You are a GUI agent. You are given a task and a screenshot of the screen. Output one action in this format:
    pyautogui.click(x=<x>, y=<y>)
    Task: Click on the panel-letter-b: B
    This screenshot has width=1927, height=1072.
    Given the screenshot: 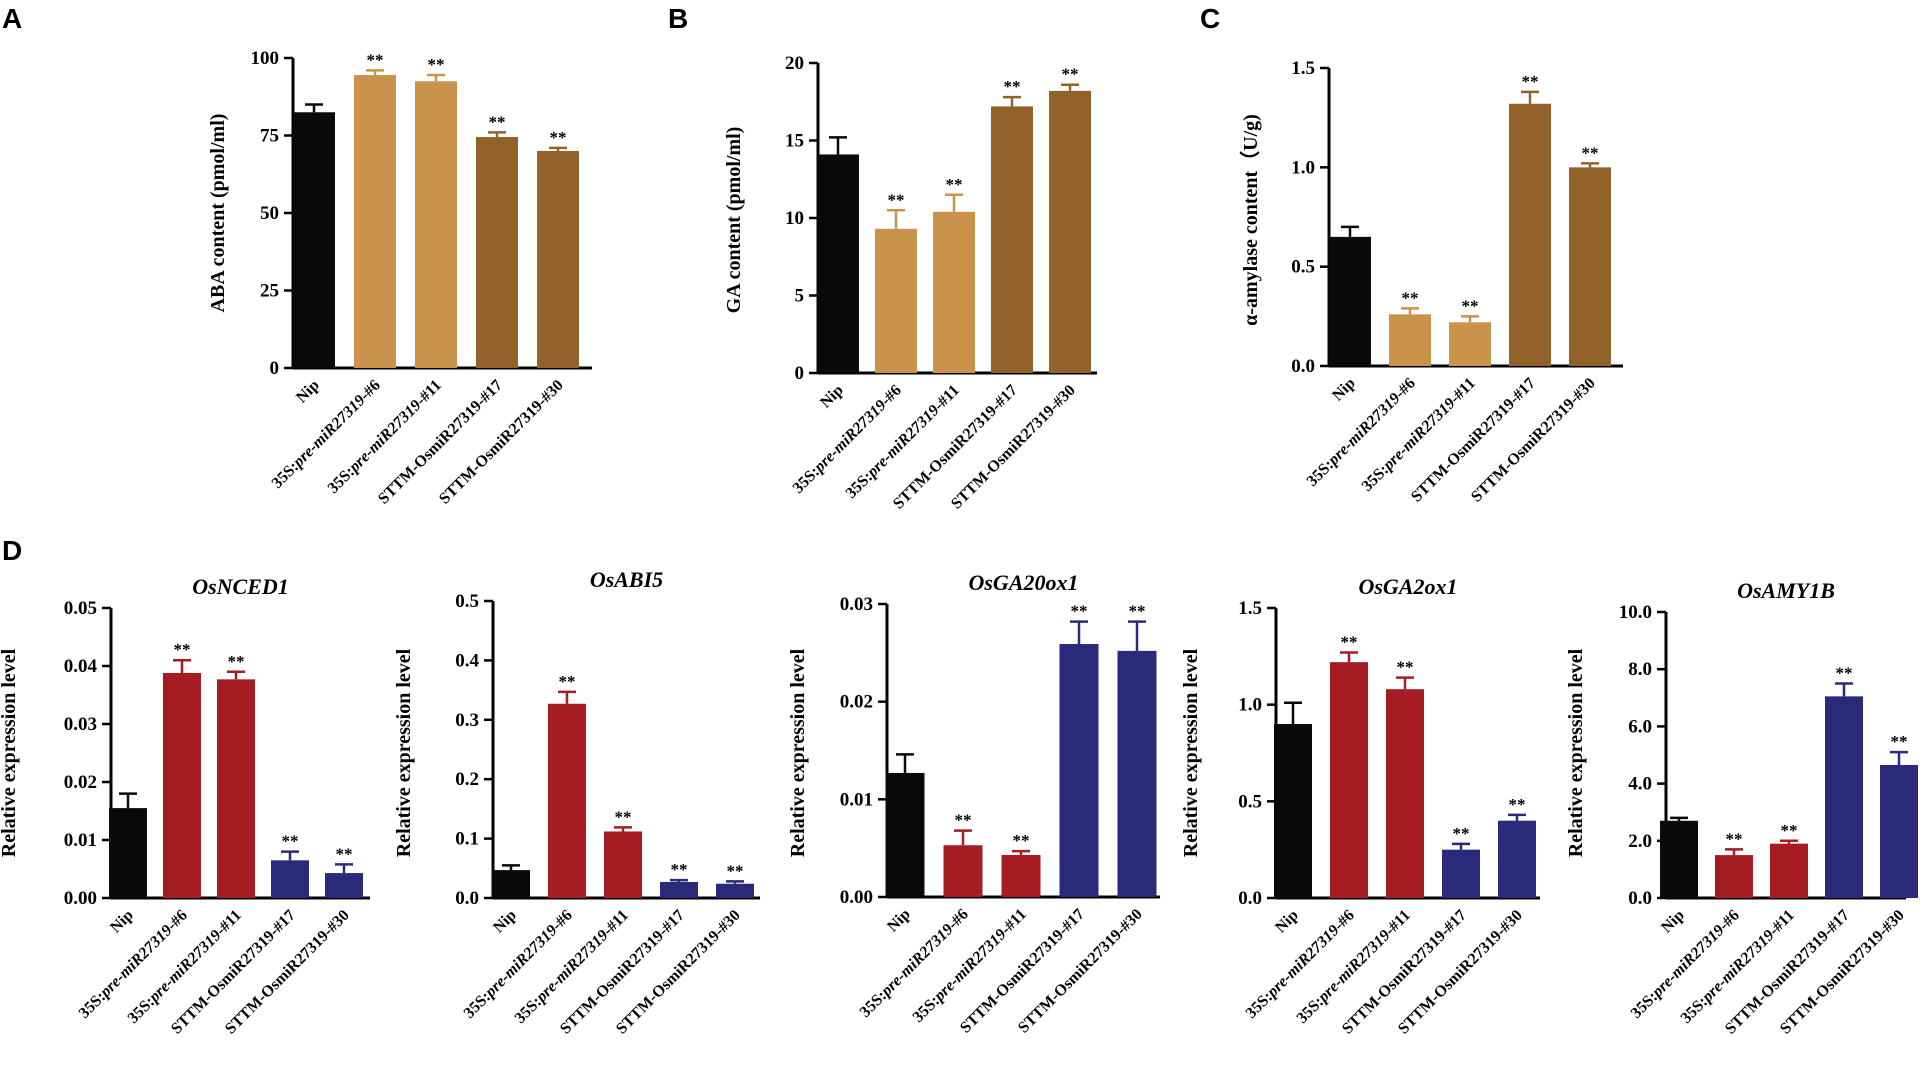 What is the action you would take?
    pyautogui.click(x=678, y=18)
    